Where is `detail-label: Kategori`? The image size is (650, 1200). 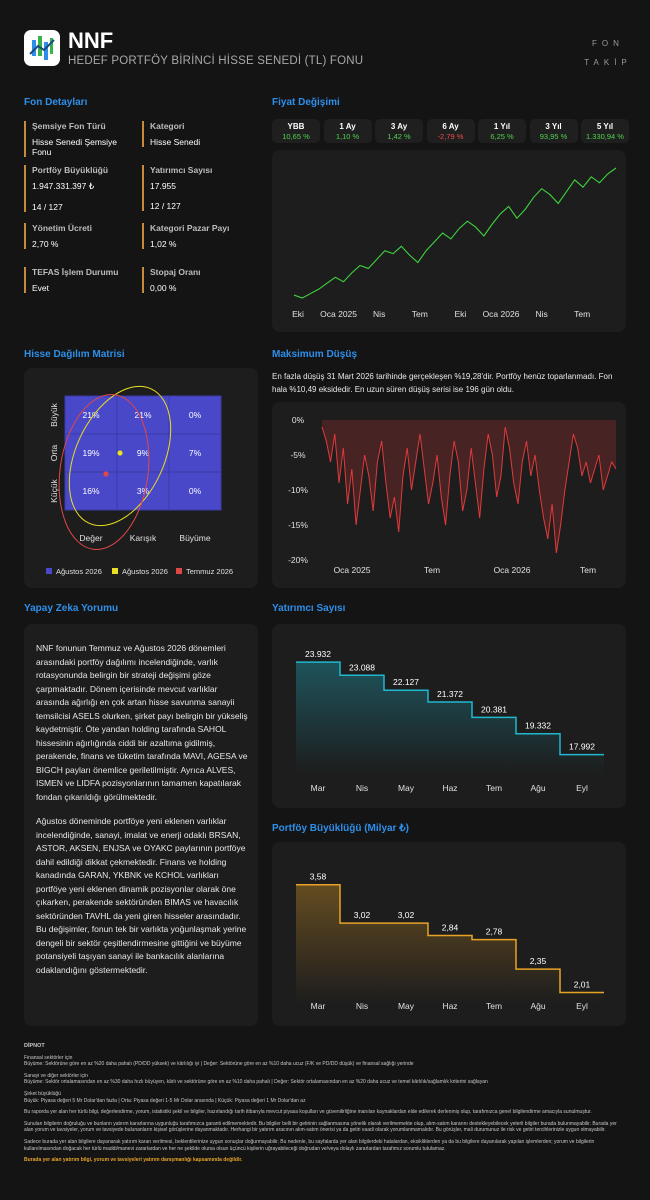 detail-label: Kategori is located at coordinates (167, 126).